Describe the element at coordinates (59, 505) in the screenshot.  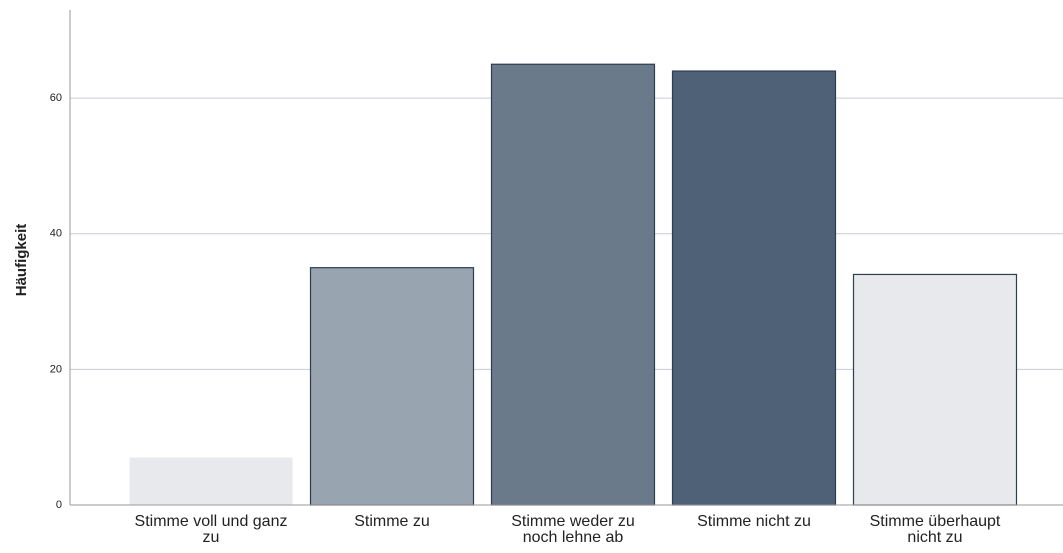
I see `y-tick-label: 0` at that location.